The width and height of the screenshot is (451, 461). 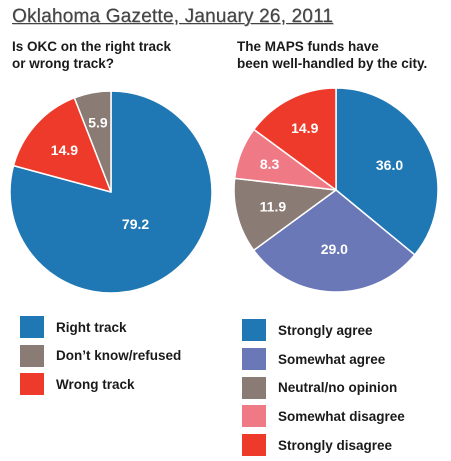 I want to click on pie-slice-strongly-disagree, so click(x=295, y=139).